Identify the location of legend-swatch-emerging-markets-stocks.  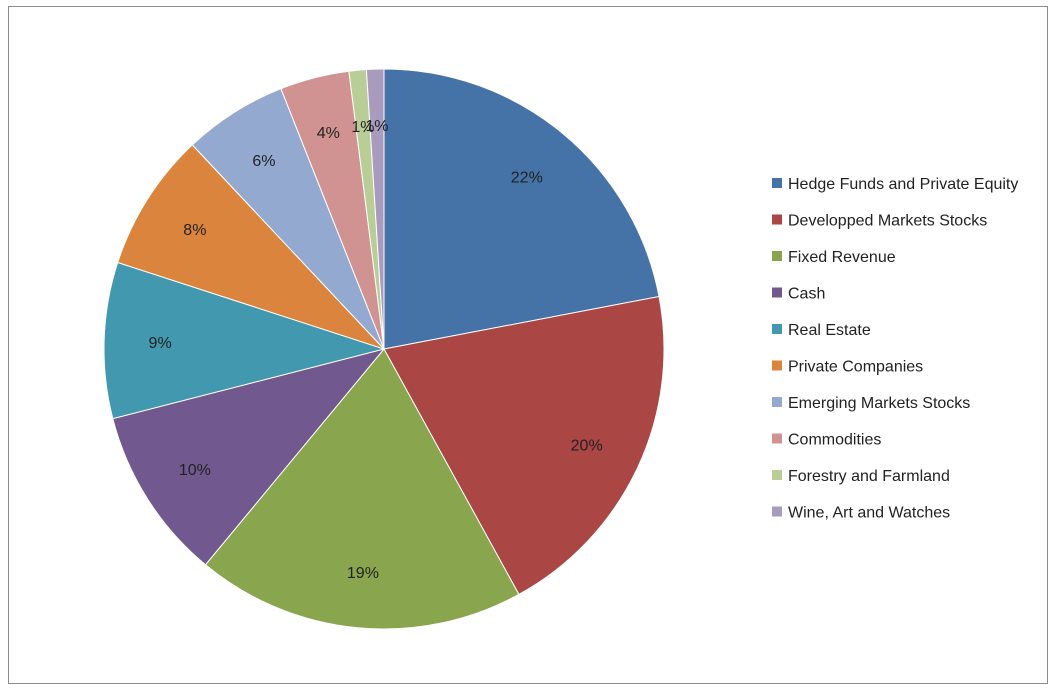
(777, 402).